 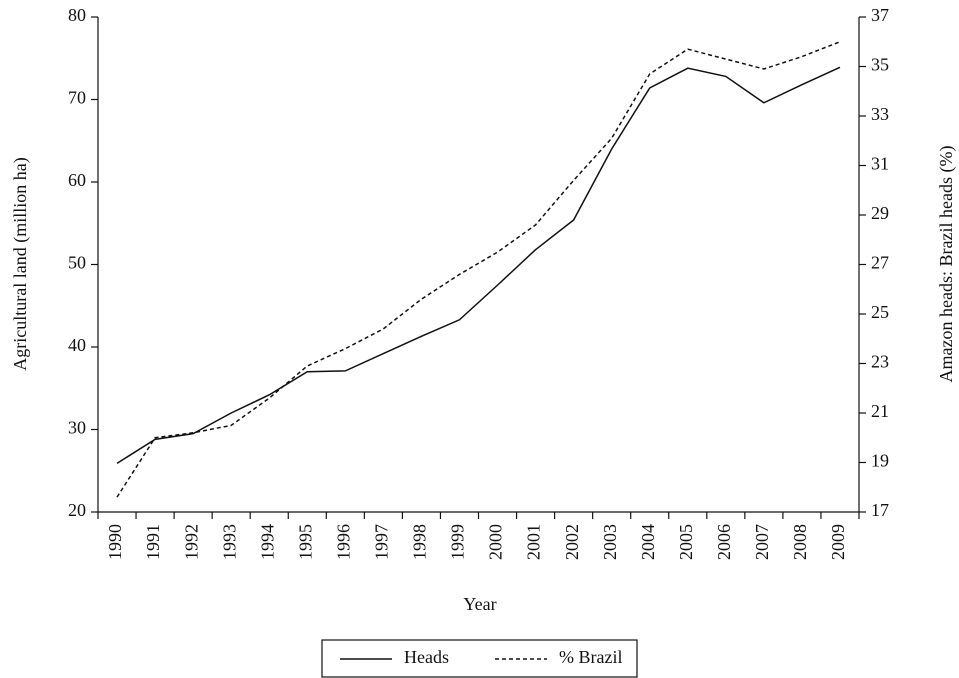 I want to click on x-tick-label: 2009, so click(x=838, y=542).